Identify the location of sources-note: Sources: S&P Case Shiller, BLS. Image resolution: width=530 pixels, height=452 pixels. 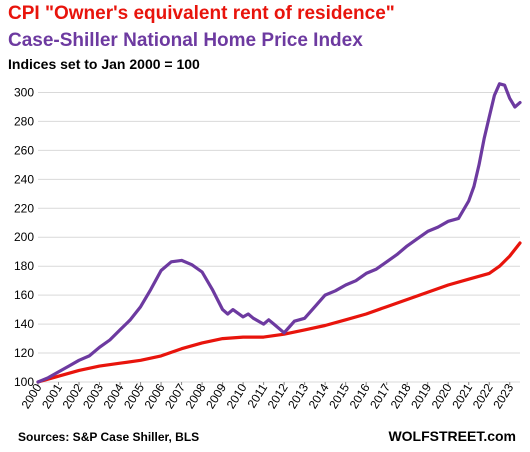
(109, 437).